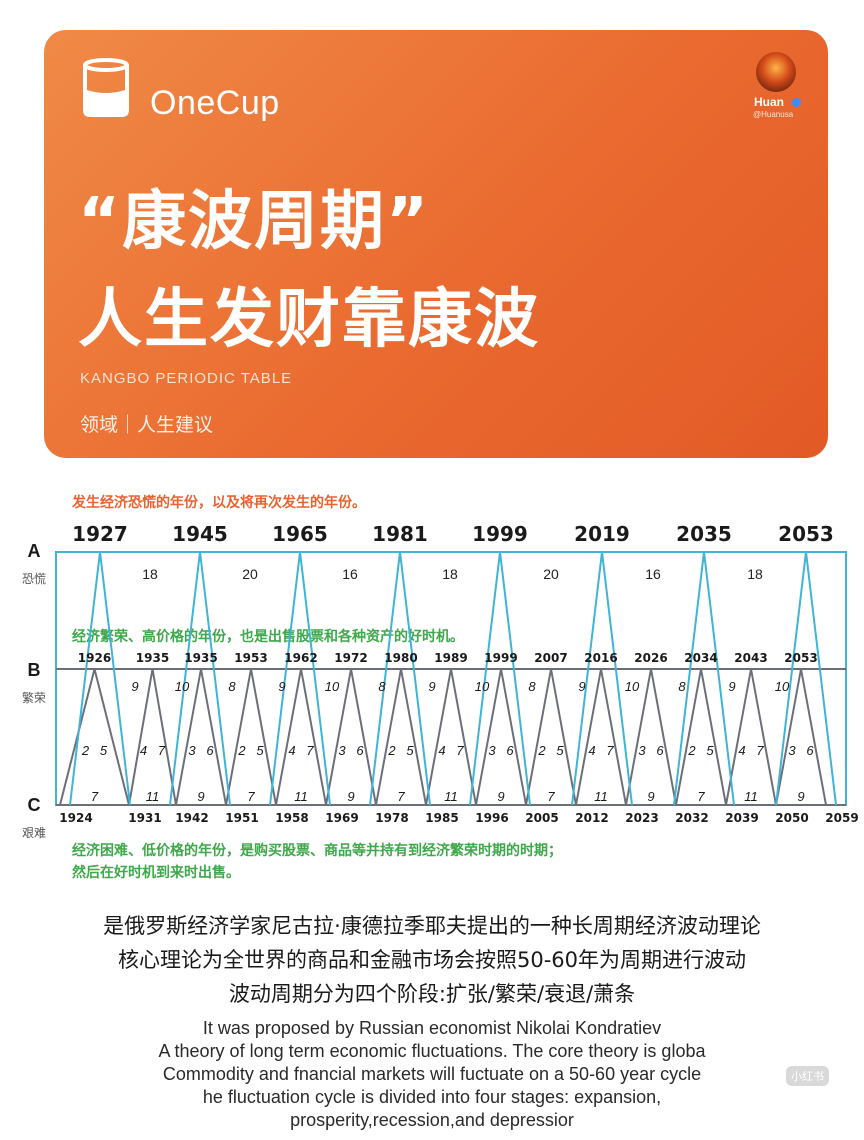  What do you see at coordinates (350, 658) in the screenshot?
I see `boom-year-label: 1972` at bounding box center [350, 658].